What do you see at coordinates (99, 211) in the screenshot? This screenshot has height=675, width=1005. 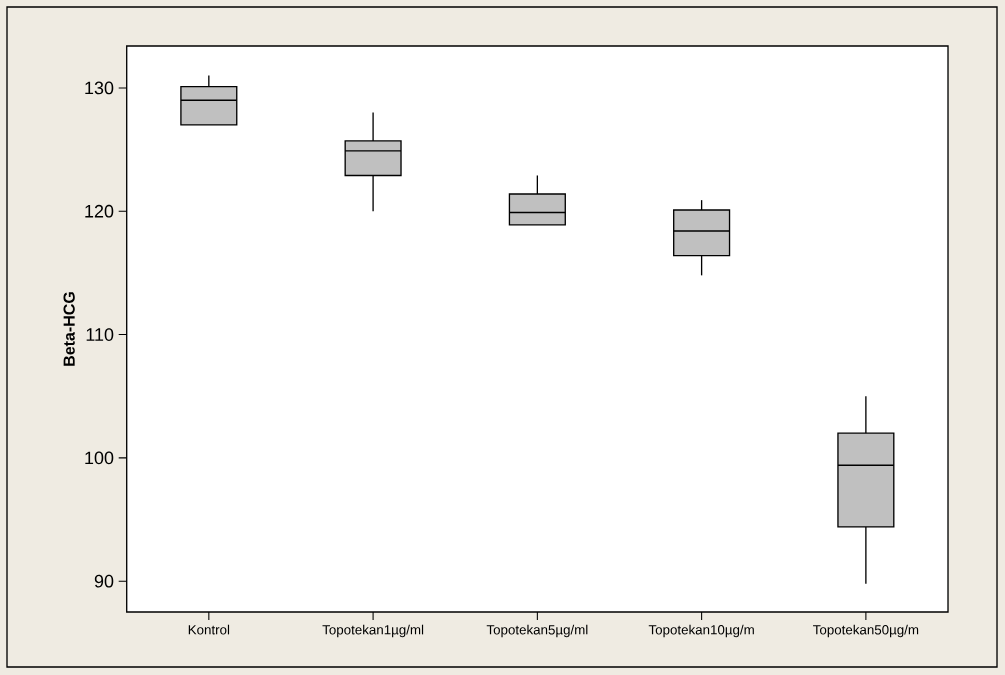 I see `y-tick-label: 120` at bounding box center [99, 211].